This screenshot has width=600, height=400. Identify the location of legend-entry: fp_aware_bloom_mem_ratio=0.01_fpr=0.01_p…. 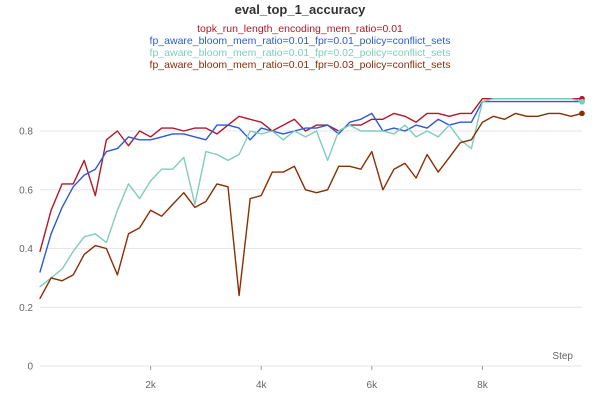
(300, 41).